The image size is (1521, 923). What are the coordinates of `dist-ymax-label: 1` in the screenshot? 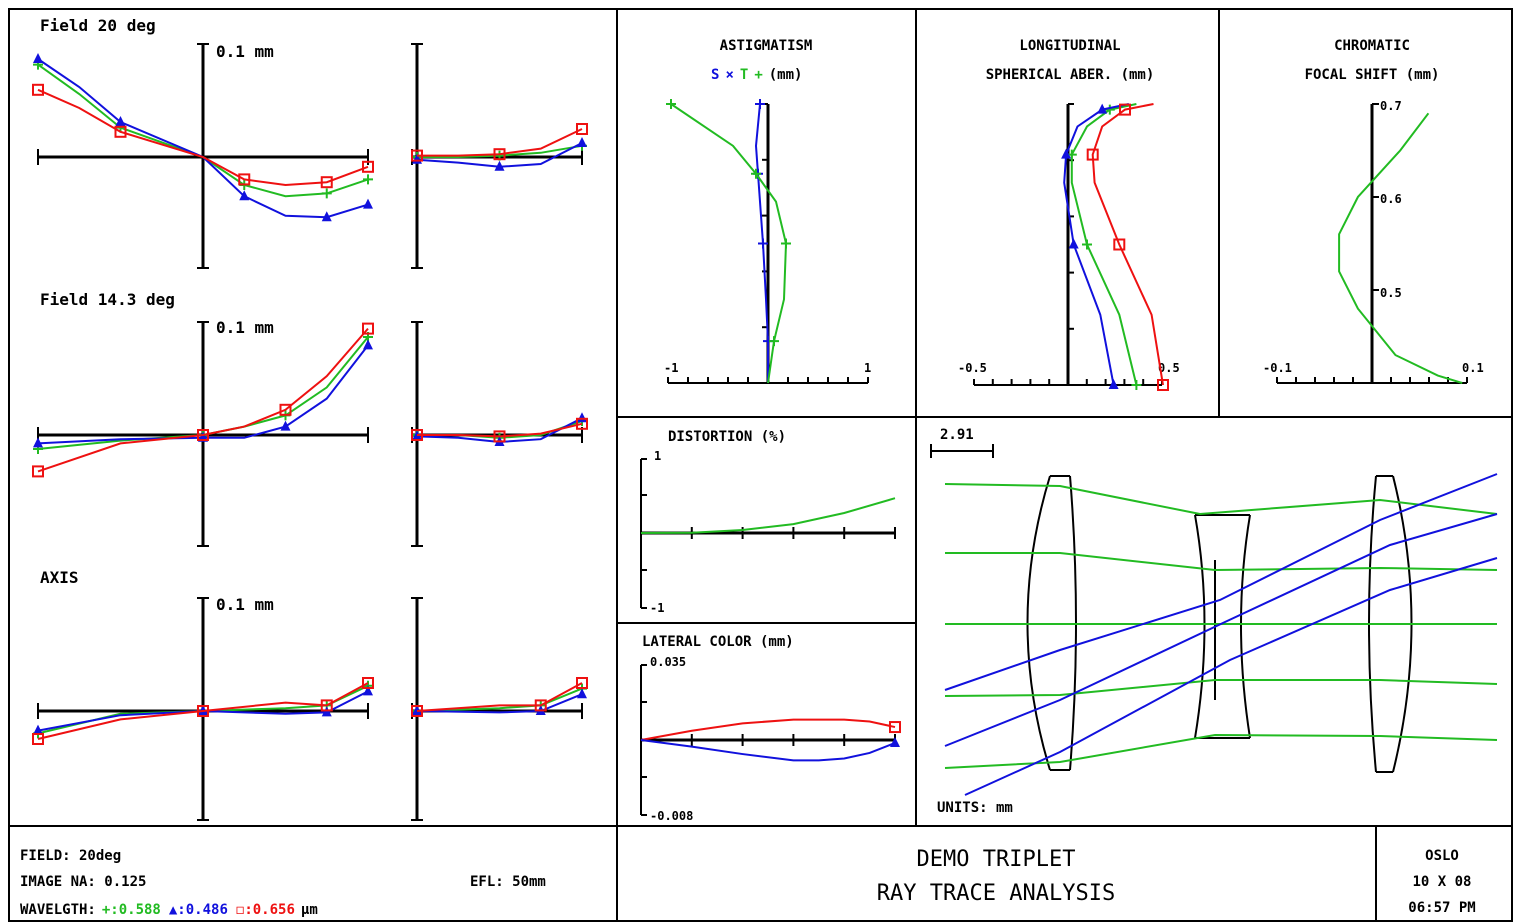 It's located at (657, 456).